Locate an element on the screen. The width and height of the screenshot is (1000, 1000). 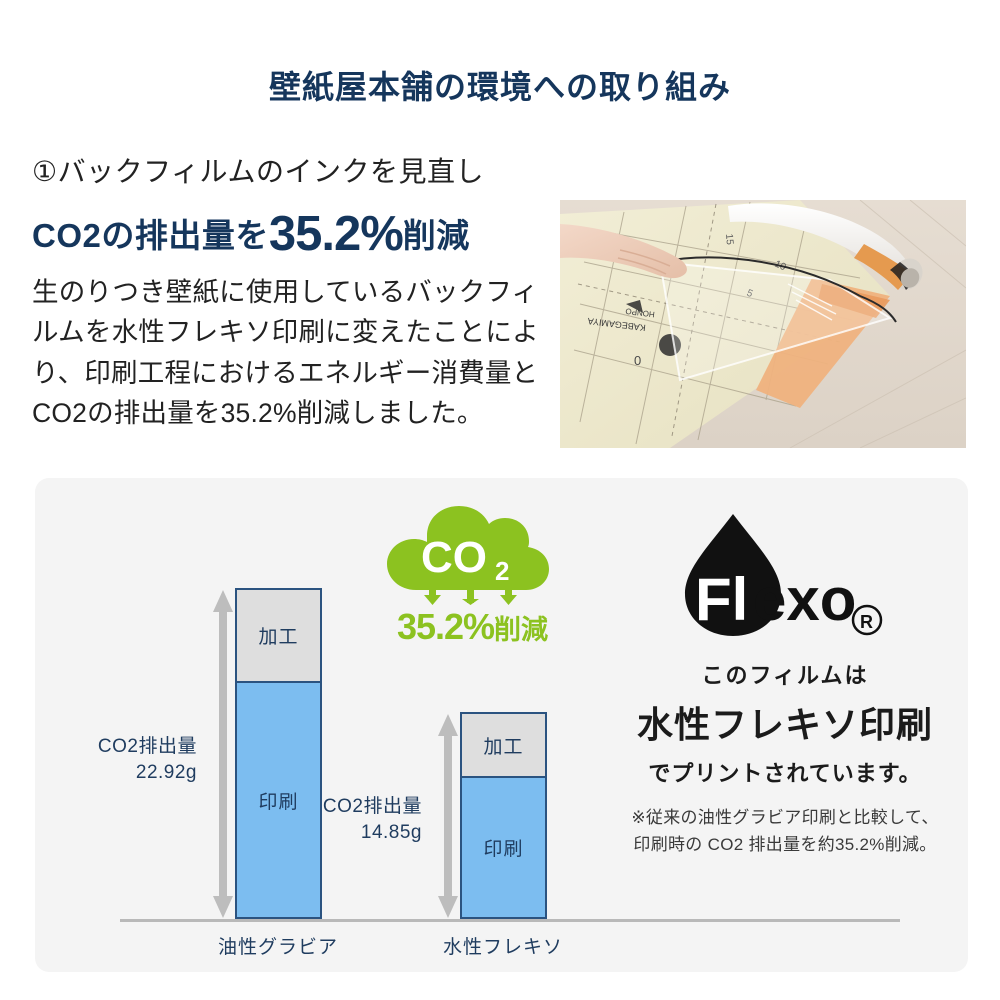
svg-text: HONPO is located at coordinates (640, 312).